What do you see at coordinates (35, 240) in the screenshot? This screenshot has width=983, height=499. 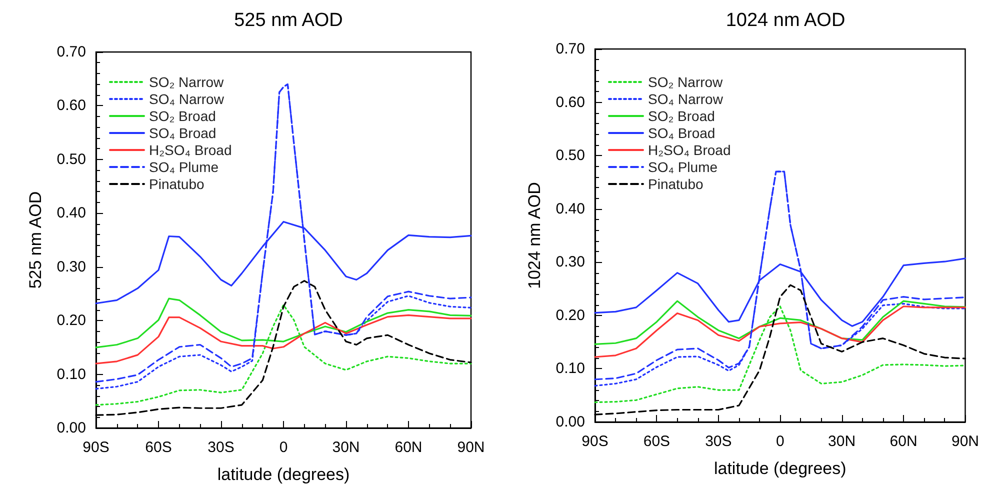 I see `y-axis-title: 525 nm AOD` at bounding box center [35, 240].